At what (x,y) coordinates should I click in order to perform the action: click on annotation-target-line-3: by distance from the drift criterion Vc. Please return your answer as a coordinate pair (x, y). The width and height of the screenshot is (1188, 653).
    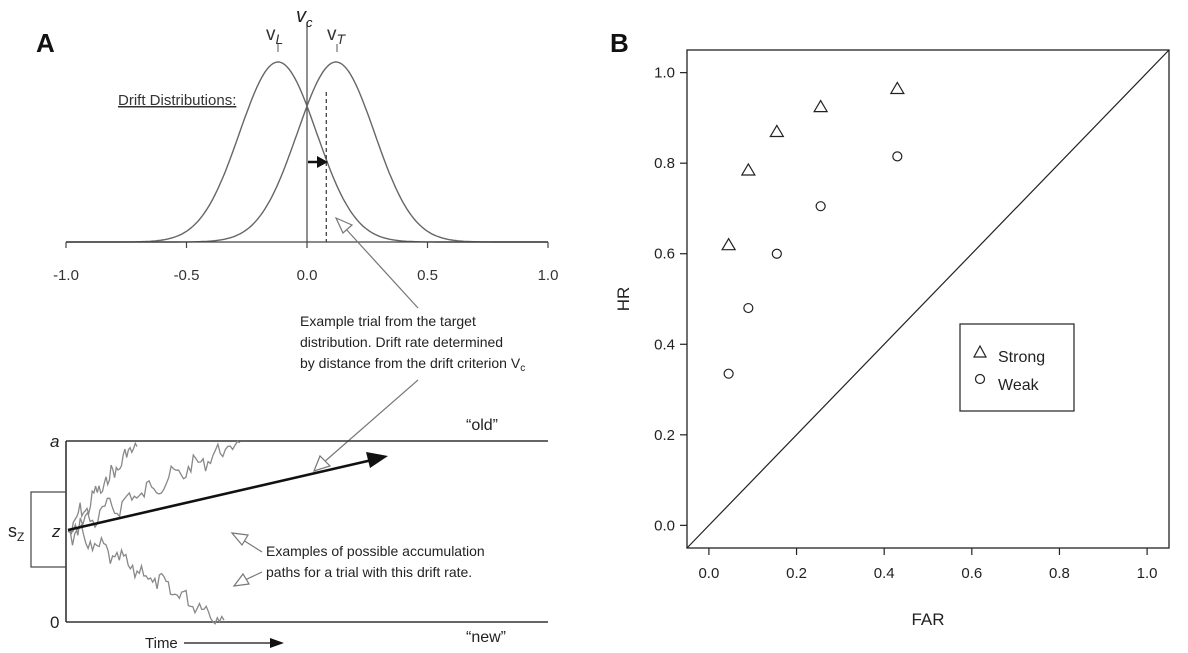
    Looking at the image, I should click on (412, 364).